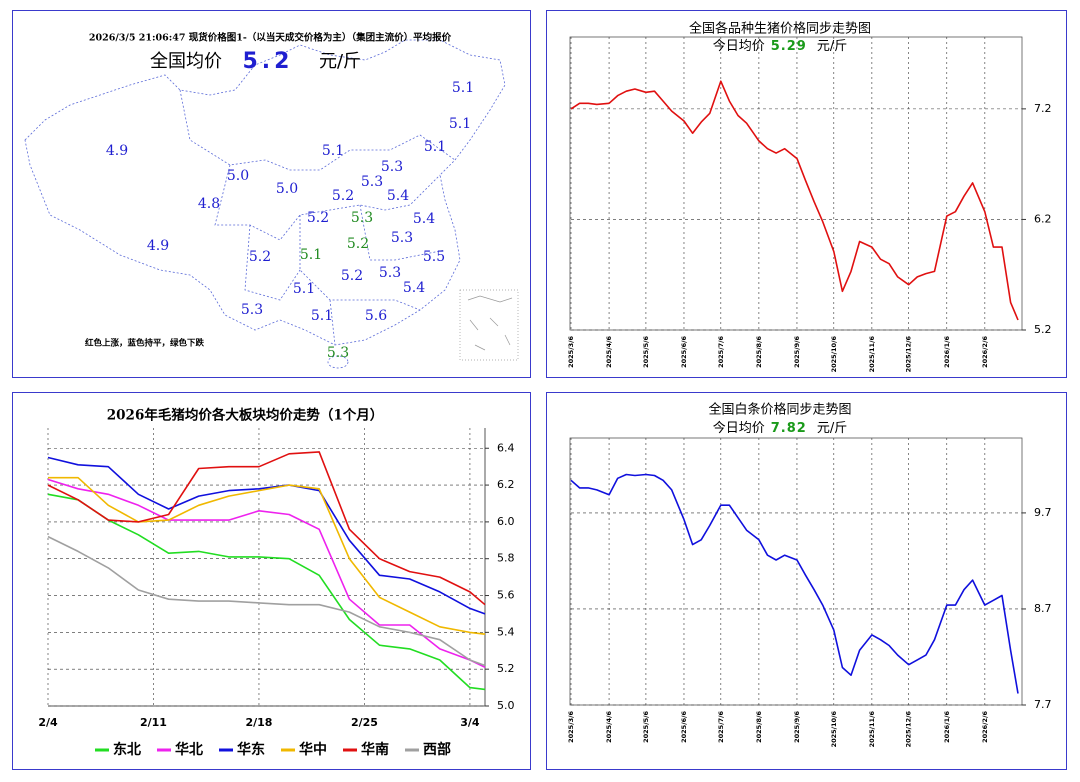  Describe the element at coordinates (506, 447) in the screenshot. I see `y-tick-label: 6.4` at that location.